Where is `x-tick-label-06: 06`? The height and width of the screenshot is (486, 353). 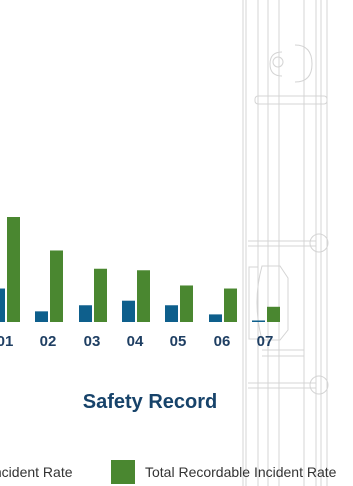 x-tick-label-06: 06 is located at coordinates (222, 341).